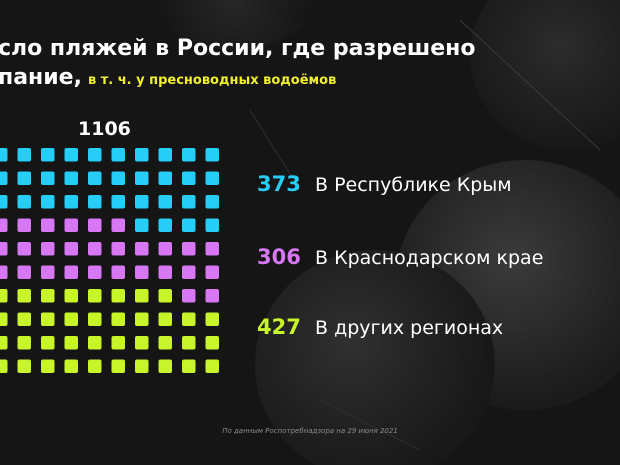 Image resolution: width=620 pixels, height=465 pixels. I want to click on chart-subtitle: в т. ч. у пресноводных водоёмов, so click(212, 80).